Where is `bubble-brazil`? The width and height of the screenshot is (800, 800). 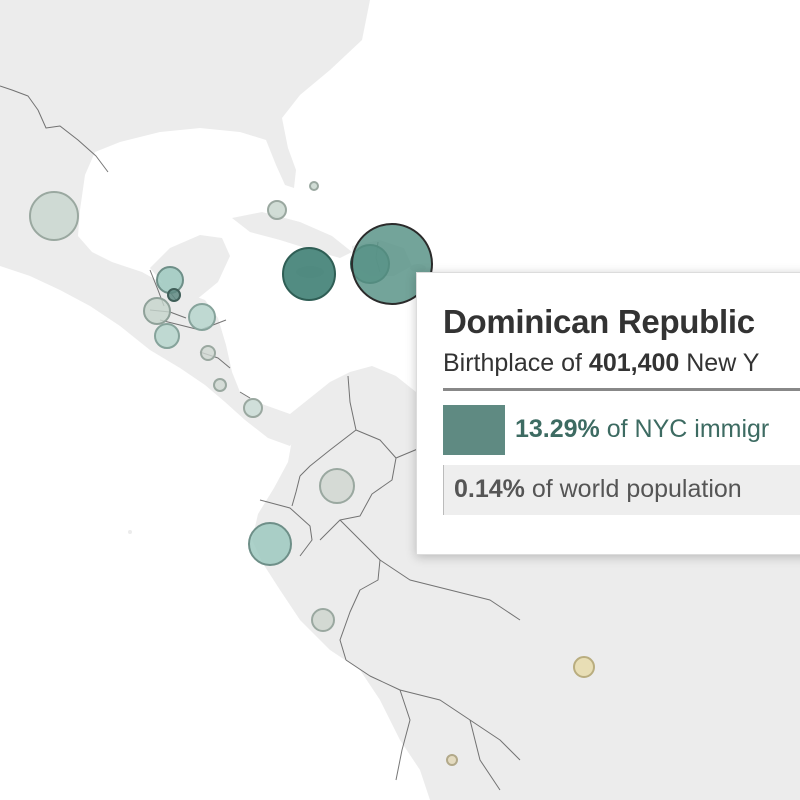 bubble-brazil is located at coordinates (584, 667).